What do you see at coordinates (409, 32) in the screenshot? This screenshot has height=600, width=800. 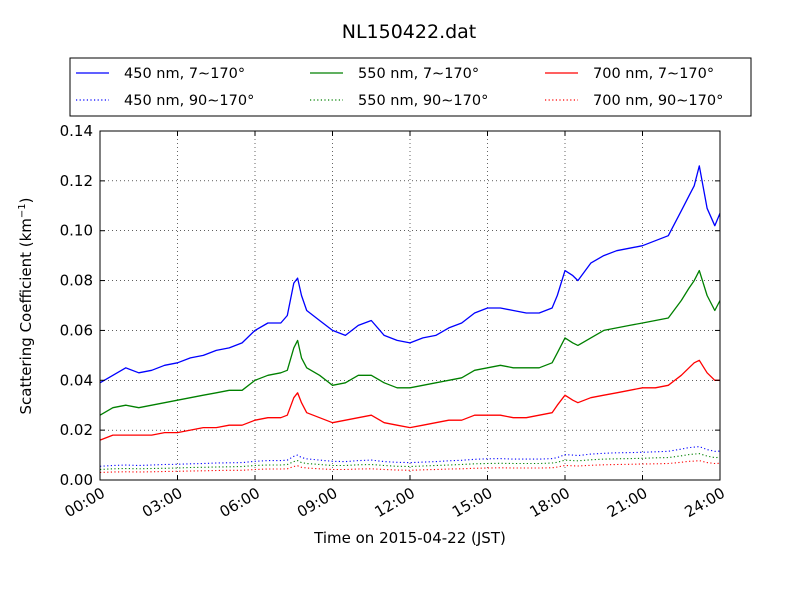 I see `chart-title: NL150422.dat` at bounding box center [409, 32].